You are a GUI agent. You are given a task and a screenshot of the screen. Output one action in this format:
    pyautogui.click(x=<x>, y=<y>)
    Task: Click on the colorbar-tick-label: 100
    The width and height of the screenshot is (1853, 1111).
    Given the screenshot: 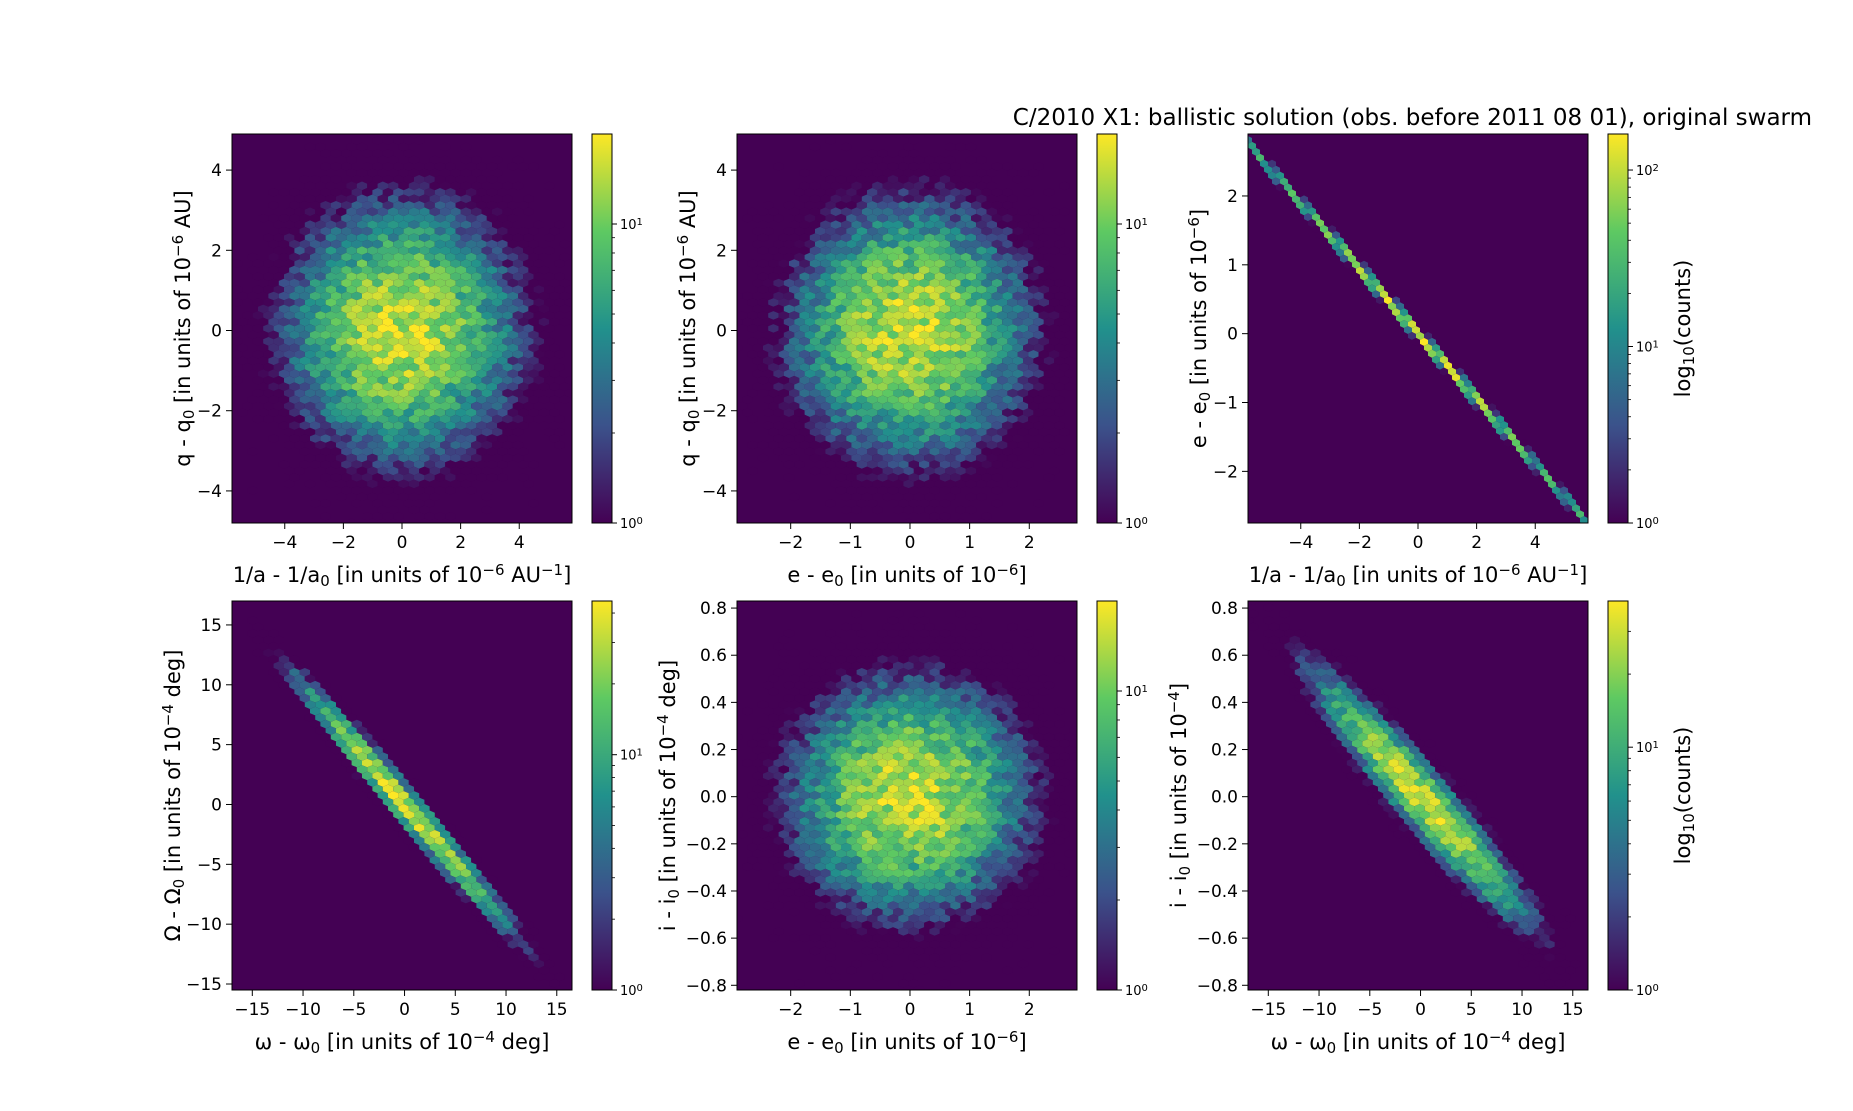 What is the action you would take?
    pyautogui.click(x=1136, y=524)
    